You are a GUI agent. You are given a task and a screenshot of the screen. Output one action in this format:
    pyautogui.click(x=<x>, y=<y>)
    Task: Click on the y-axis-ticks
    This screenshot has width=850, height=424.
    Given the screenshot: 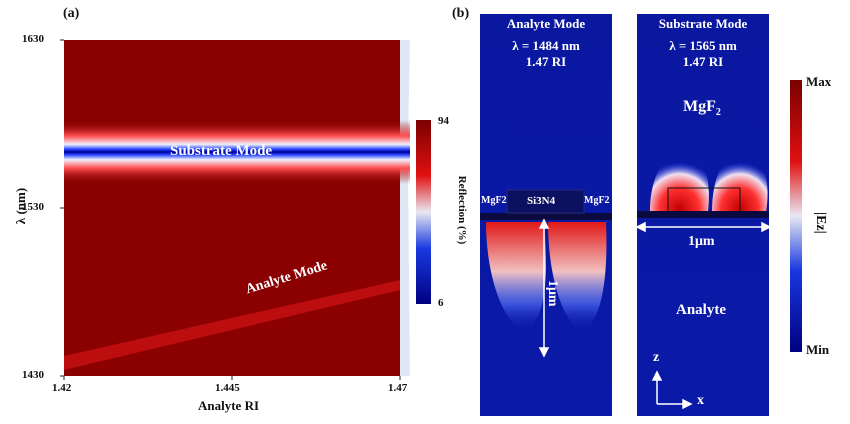 What is the action you would take?
    pyautogui.click(x=62, y=208)
    